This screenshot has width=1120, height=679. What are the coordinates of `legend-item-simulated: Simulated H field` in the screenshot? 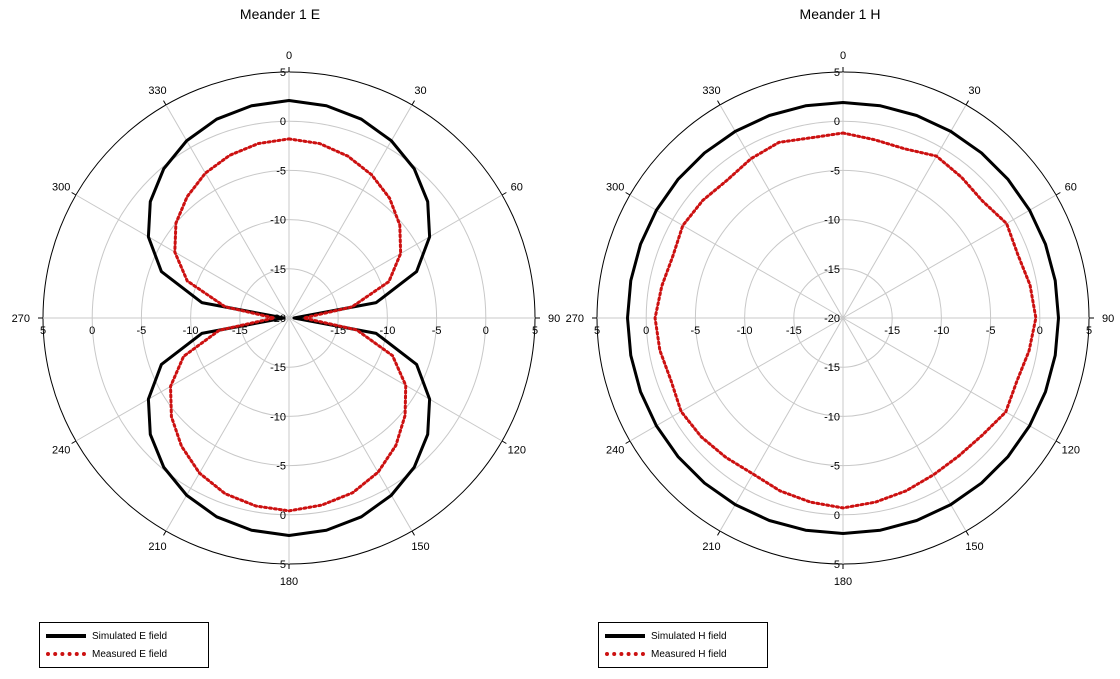 It's located at (666, 636).